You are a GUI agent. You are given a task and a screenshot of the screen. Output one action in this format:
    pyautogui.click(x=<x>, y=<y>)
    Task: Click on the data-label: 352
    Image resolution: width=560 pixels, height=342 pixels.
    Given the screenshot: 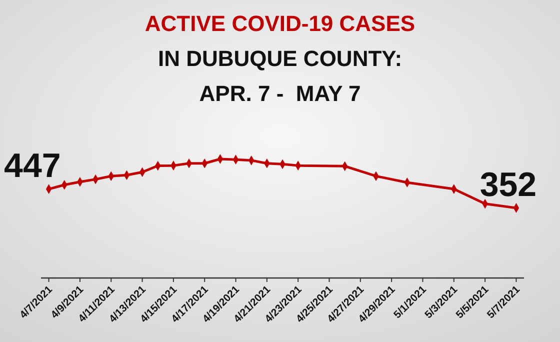 What is the action you would take?
    pyautogui.click(x=508, y=185)
    